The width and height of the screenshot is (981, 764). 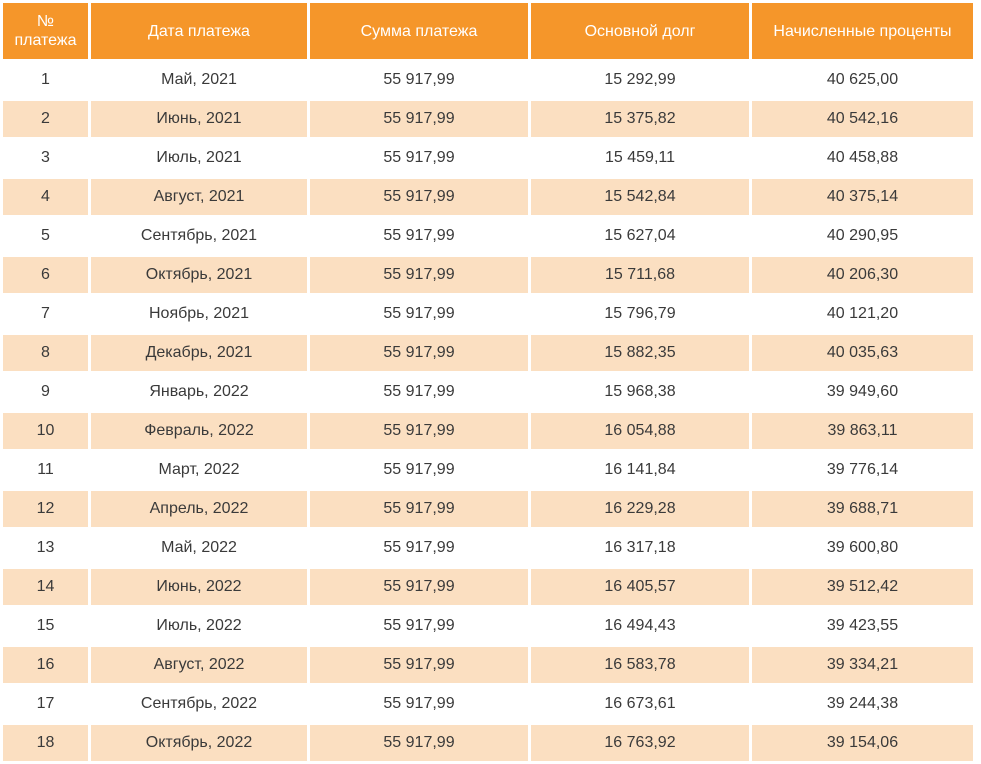 I want to click on cell-payment-number: 1, so click(x=45, y=80).